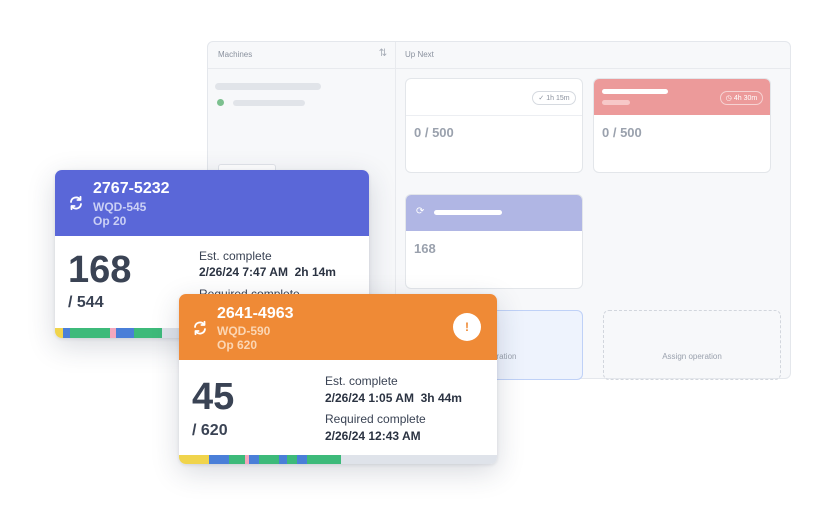  Describe the element at coordinates (383, 53) in the screenshot. I see `sort-arrows-icon: ⇅` at that location.